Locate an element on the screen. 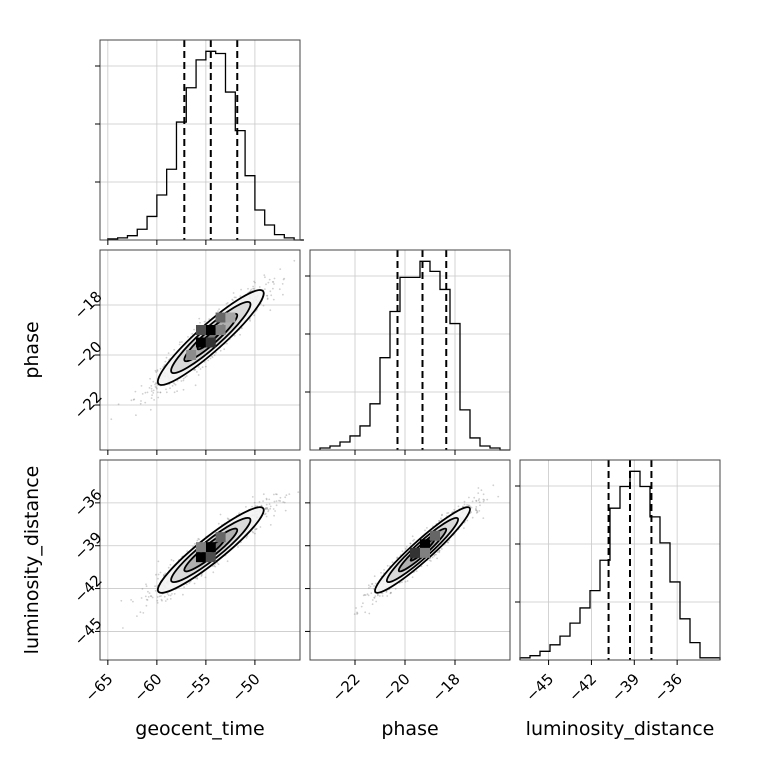 Image resolution: width=760 pixels, height=760 pixels. x-tick-label-luminosity_distance: −42 is located at coordinates (582, 687).